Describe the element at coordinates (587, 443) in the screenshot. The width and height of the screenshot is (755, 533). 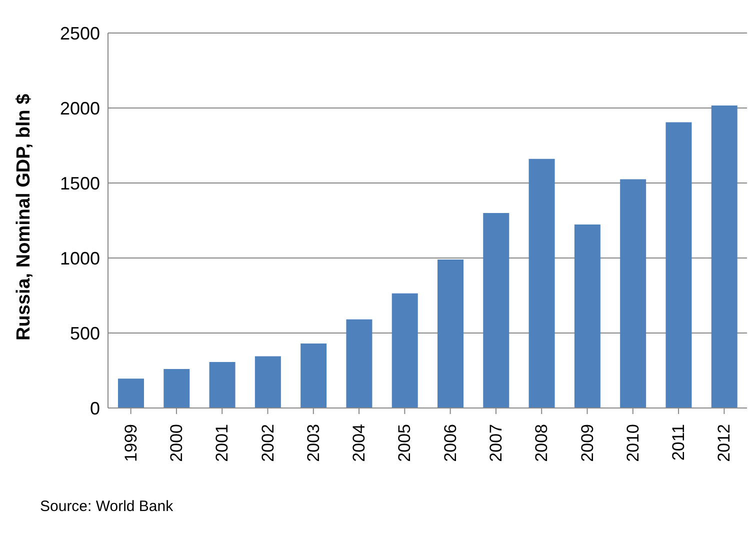
I see `x-tick-label: 2009` at that location.